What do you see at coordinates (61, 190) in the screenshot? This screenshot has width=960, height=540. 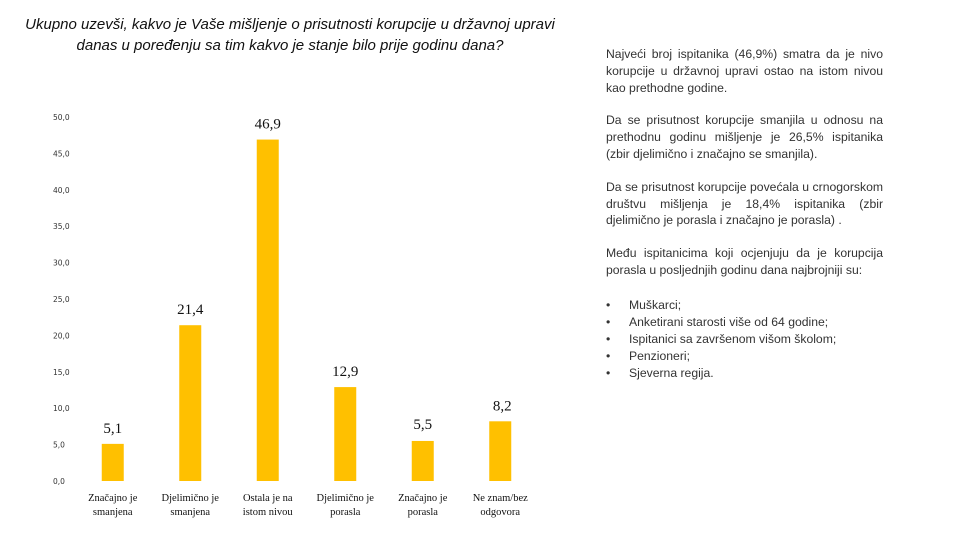 I see `y-tick-label: 40,0` at bounding box center [61, 190].